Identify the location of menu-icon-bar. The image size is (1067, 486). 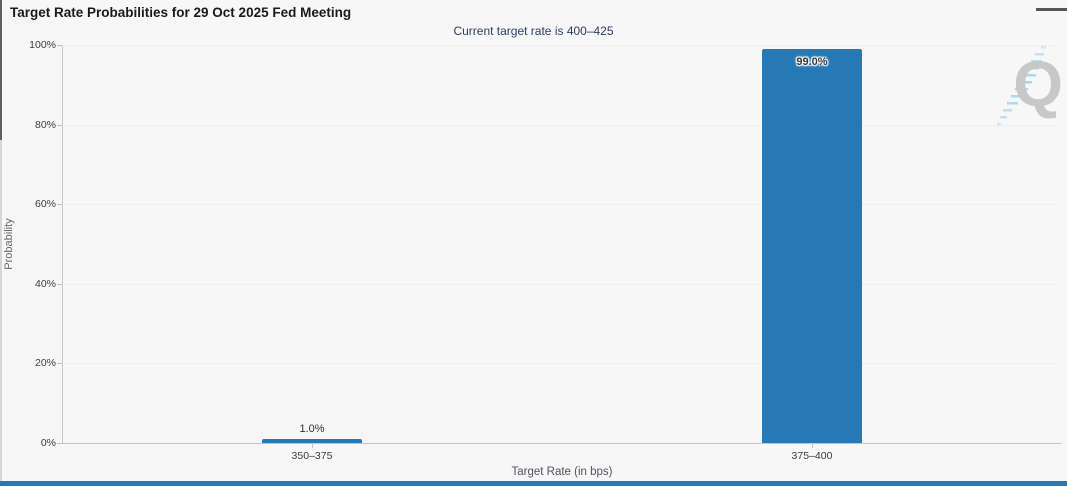
(1051, 9).